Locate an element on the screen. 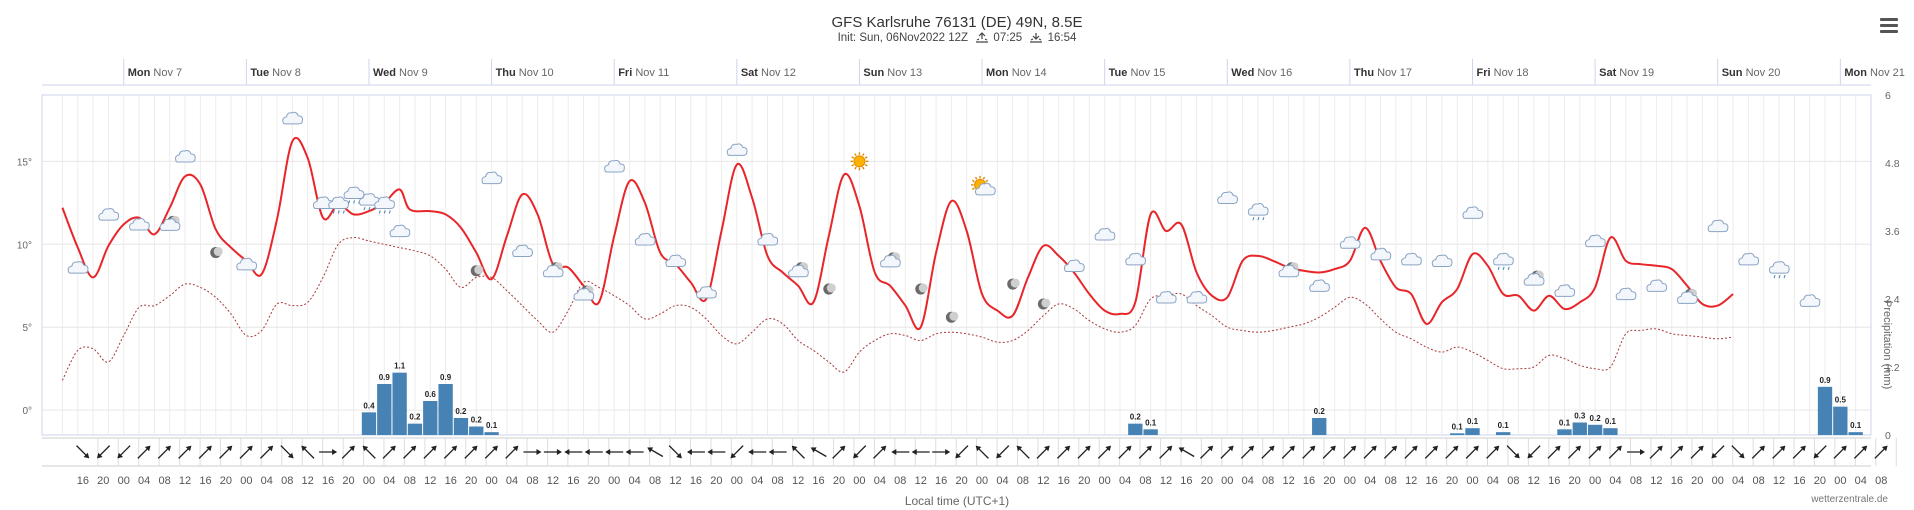 This screenshot has width=1914, height=510. sunrise-time: 07:25 is located at coordinates (1008, 38).